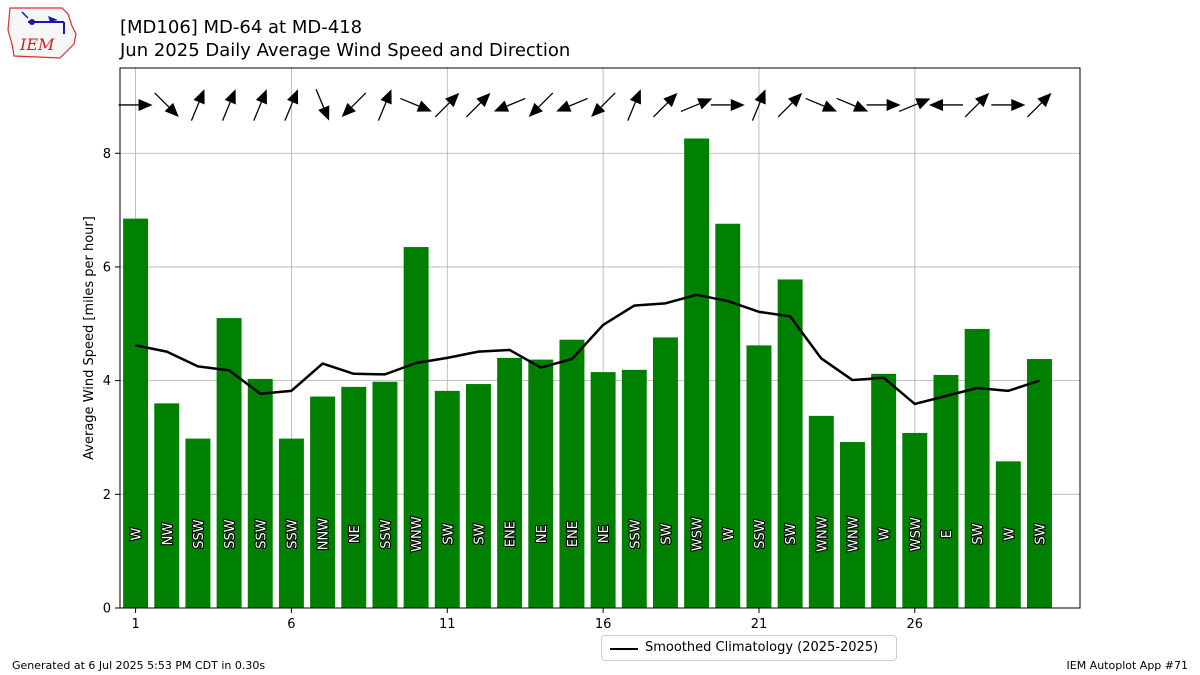 This screenshot has height=675, width=1200. I want to click on logo-text: IEM, so click(37, 44).